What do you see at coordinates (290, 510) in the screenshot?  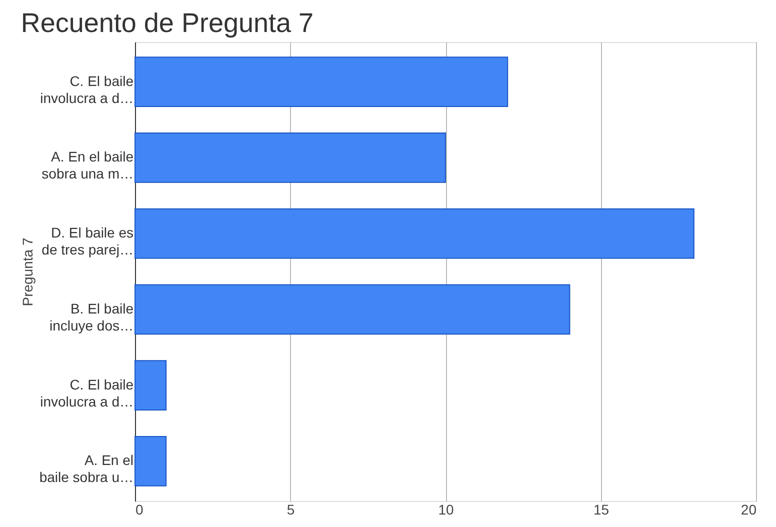 I see `x-tick-label: 5` at bounding box center [290, 510].